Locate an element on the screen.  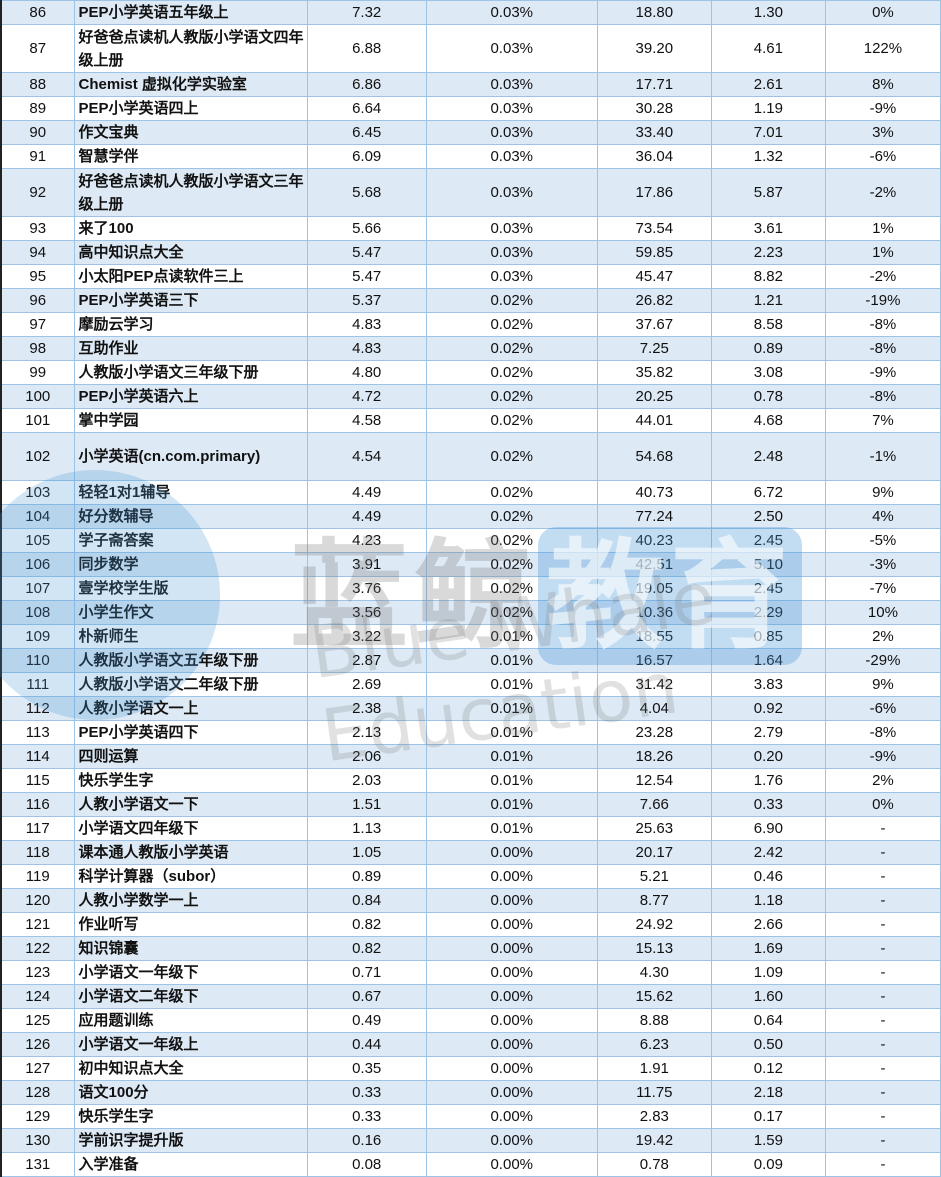
value-cell: 4.80 is located at coordinates (366, 372).